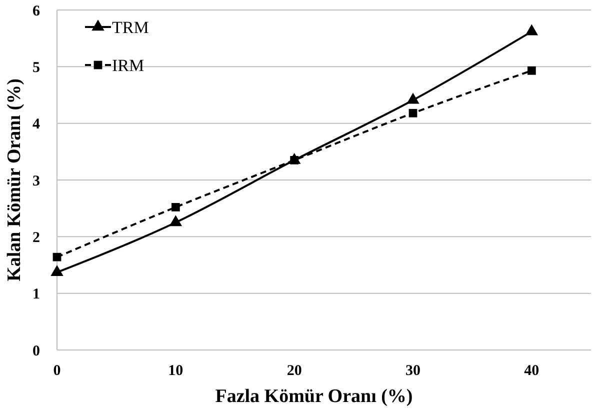  Describe the element at coordinates (413, 371) in the screenshot. I see `x-tick-label: 30` at that location.